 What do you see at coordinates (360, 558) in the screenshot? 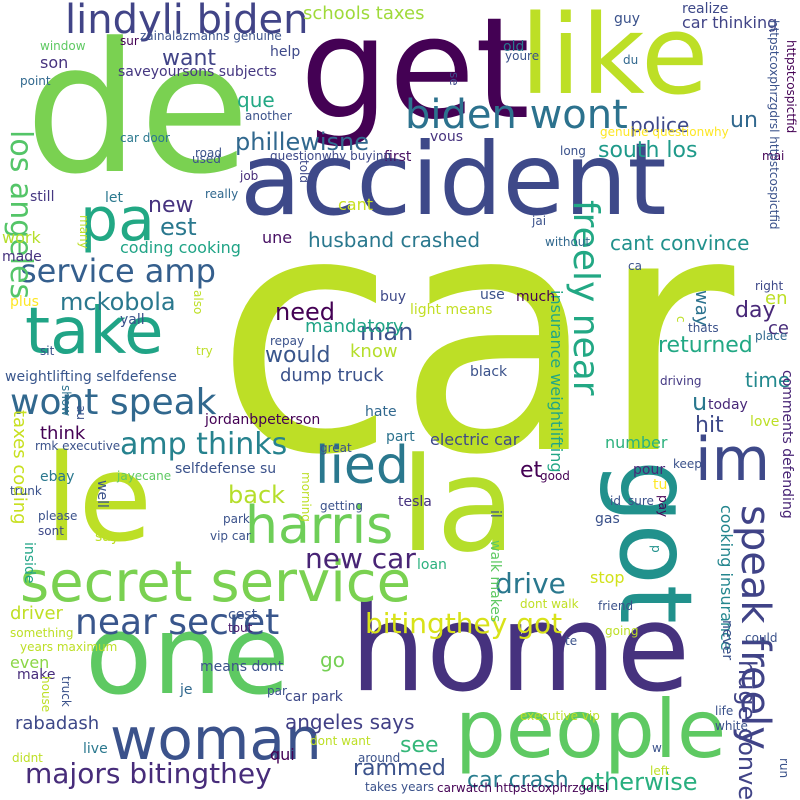
I see `cloud-word: new car` at bounding box center [360, 558].